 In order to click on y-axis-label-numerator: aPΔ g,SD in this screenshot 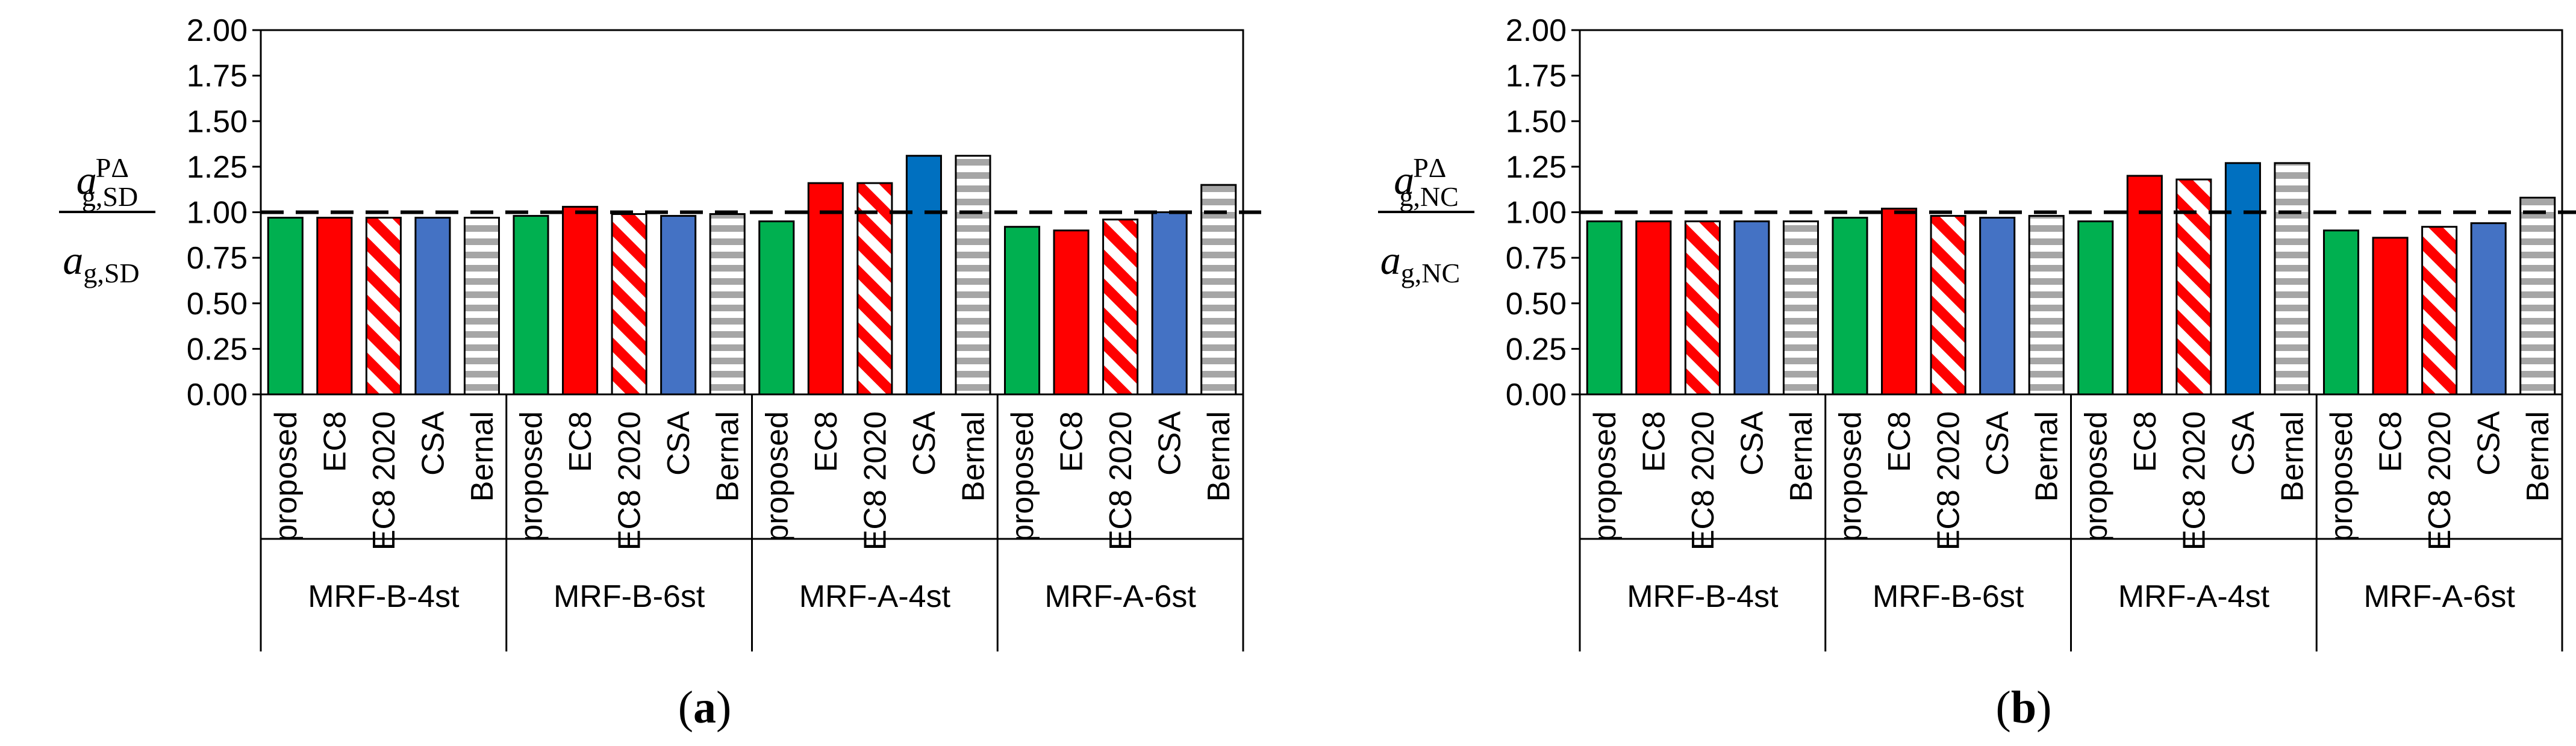, I will do `click(107, 182)`.